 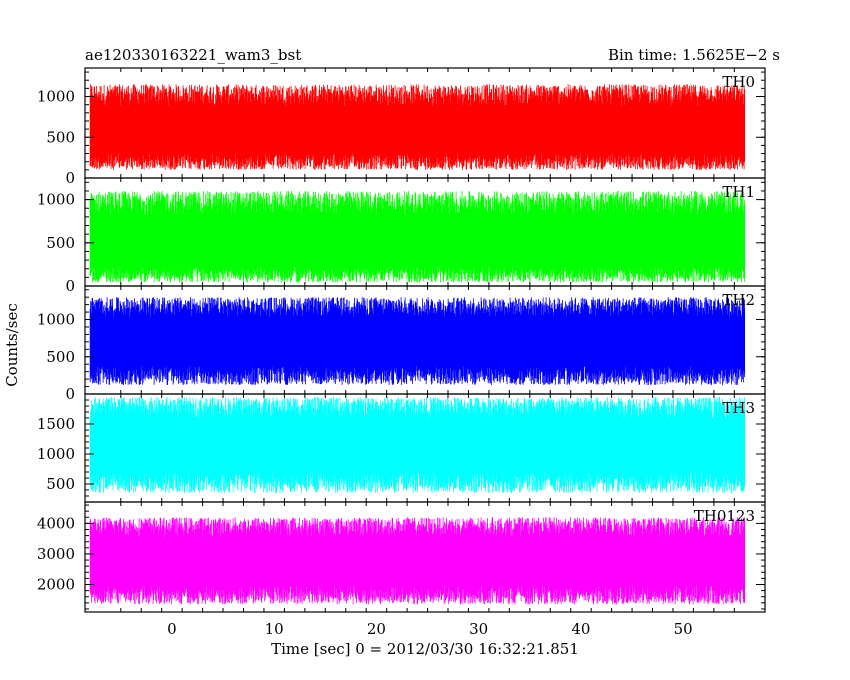 I want to click on y-tick-label: 4000, so click(x=56, y=523).